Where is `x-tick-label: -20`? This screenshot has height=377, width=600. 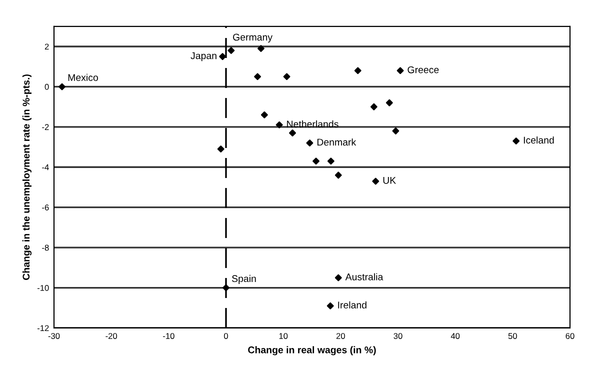 x-tick-label: -20 is located at coordinates (112, 336).